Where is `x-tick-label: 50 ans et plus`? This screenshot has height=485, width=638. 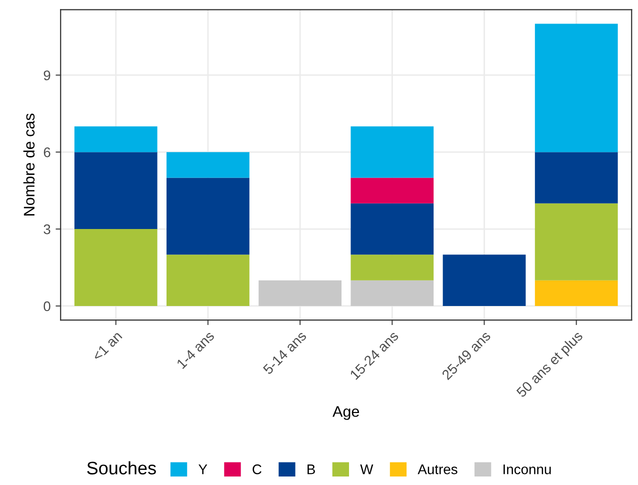
x-tick-label: 50 ans et plus is located at coordinates (551, 365).